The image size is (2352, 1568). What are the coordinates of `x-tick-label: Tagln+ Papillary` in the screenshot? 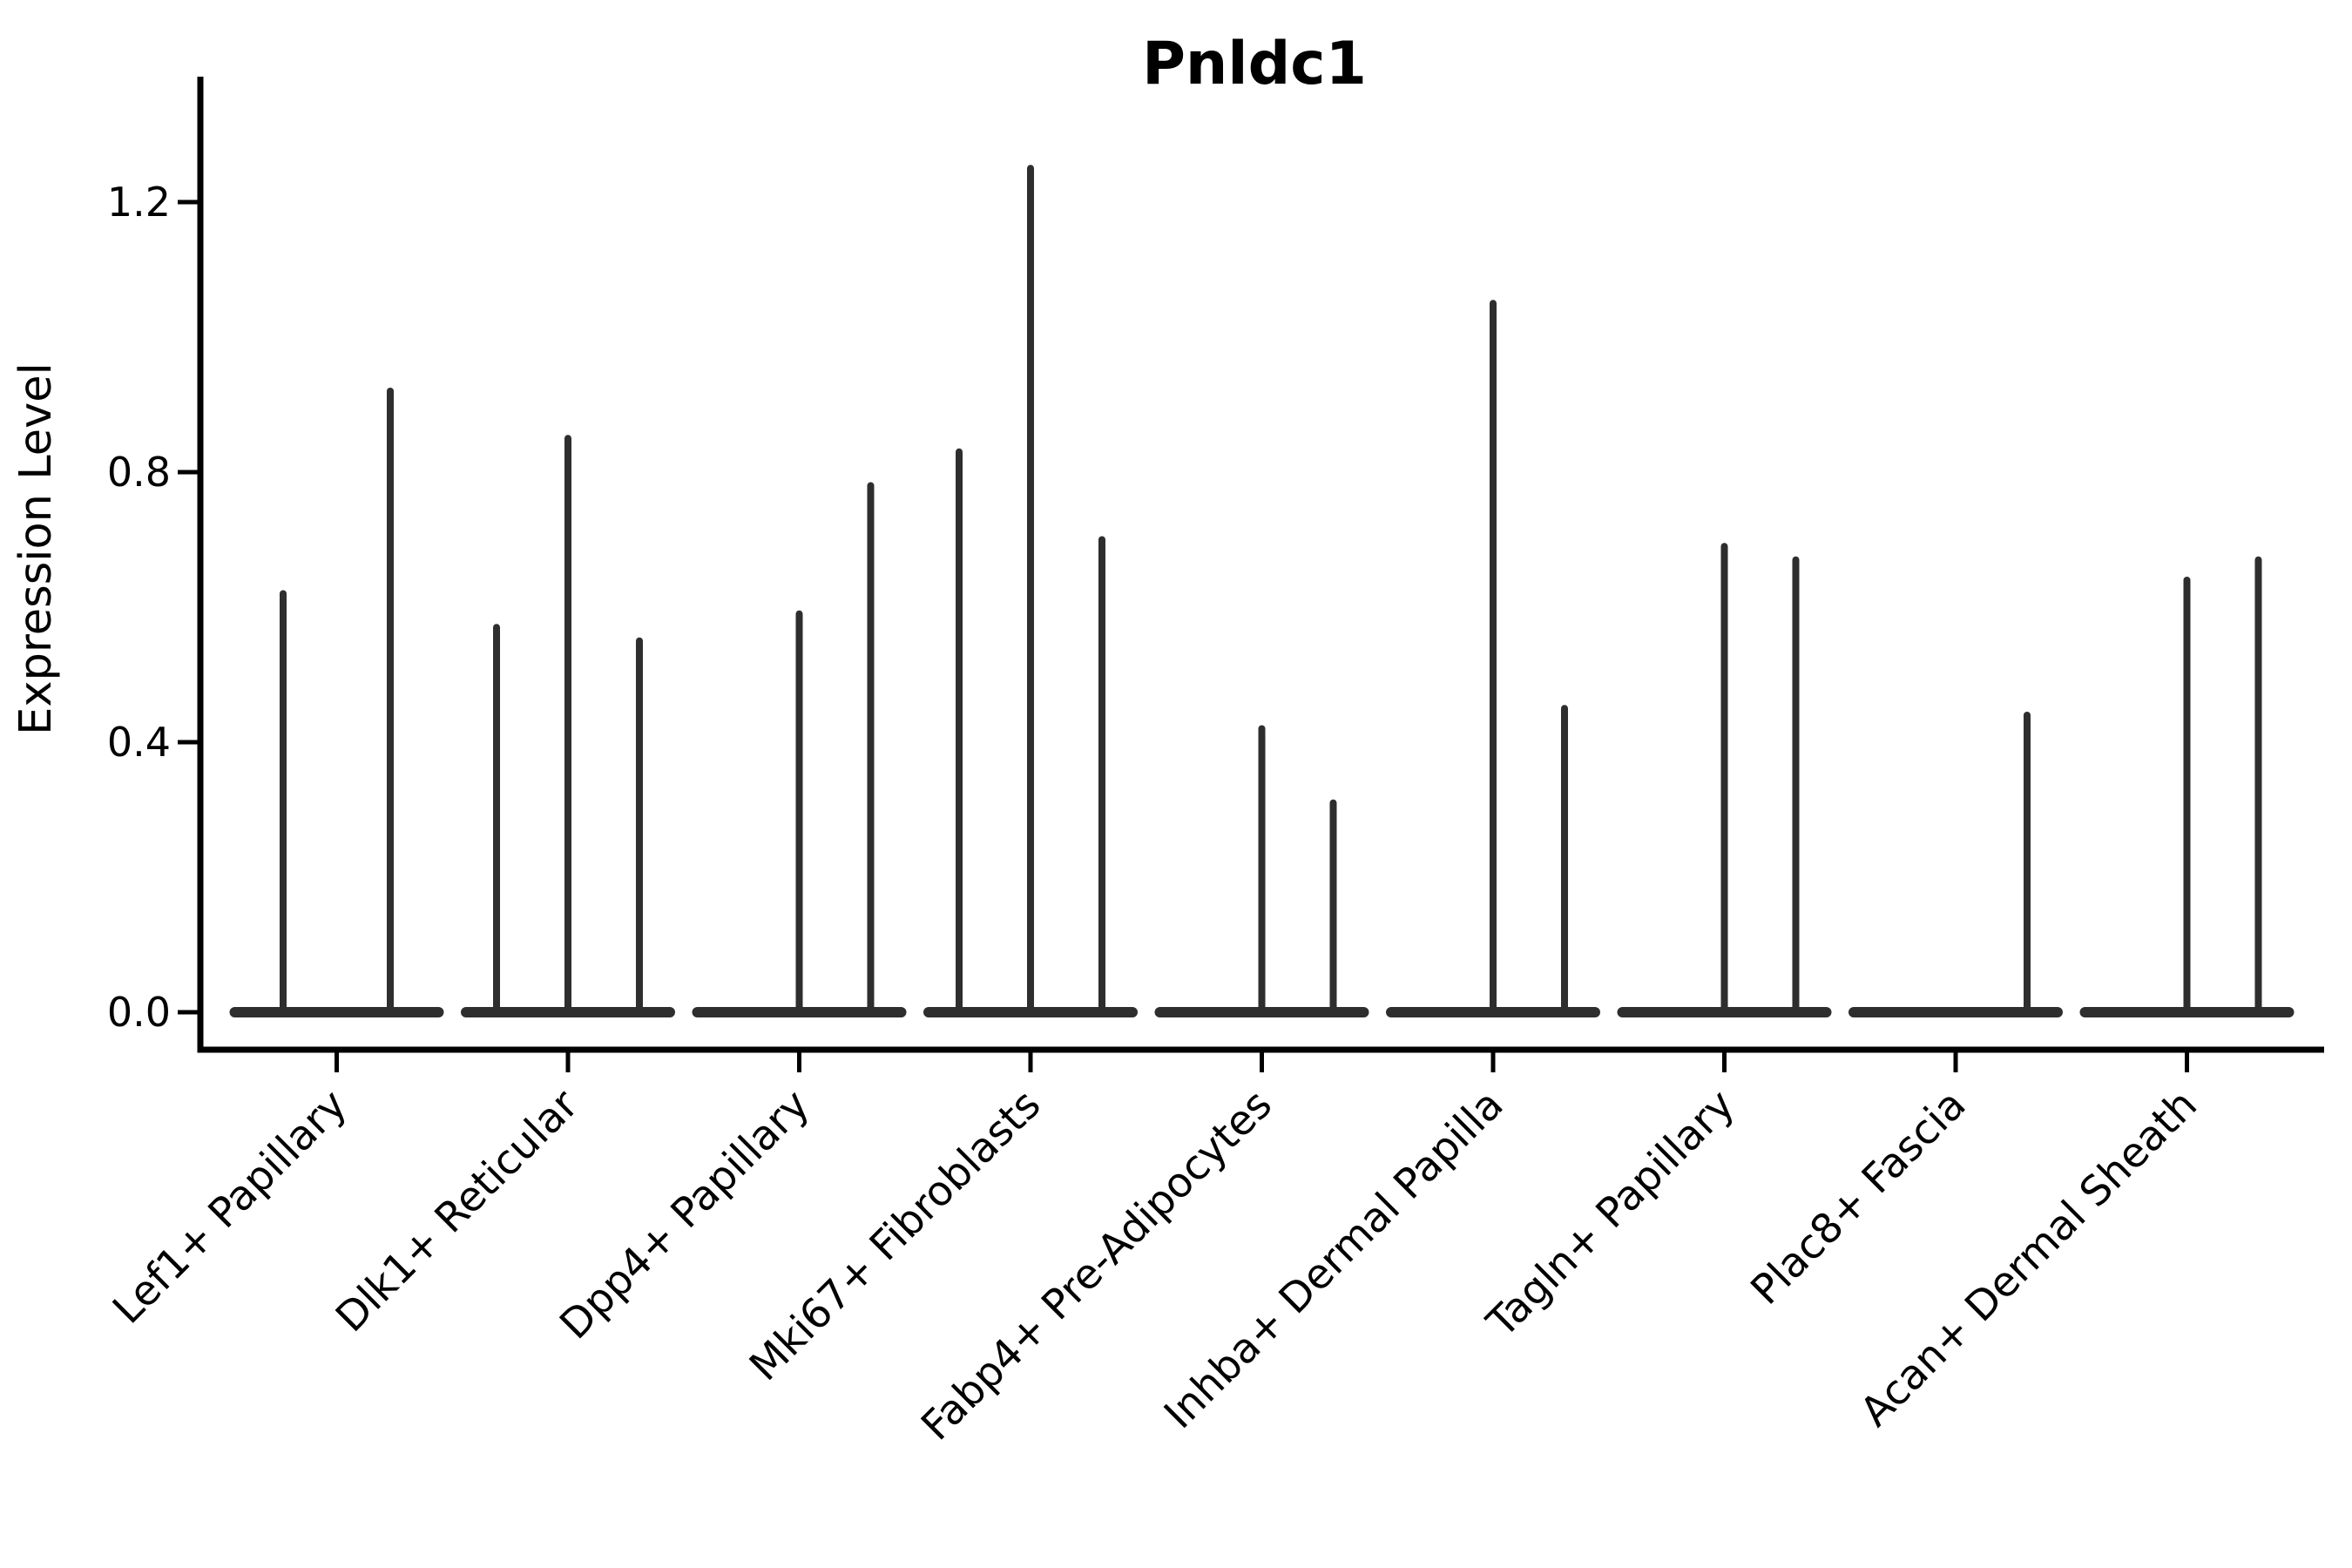 It's located at (1610, 1214).